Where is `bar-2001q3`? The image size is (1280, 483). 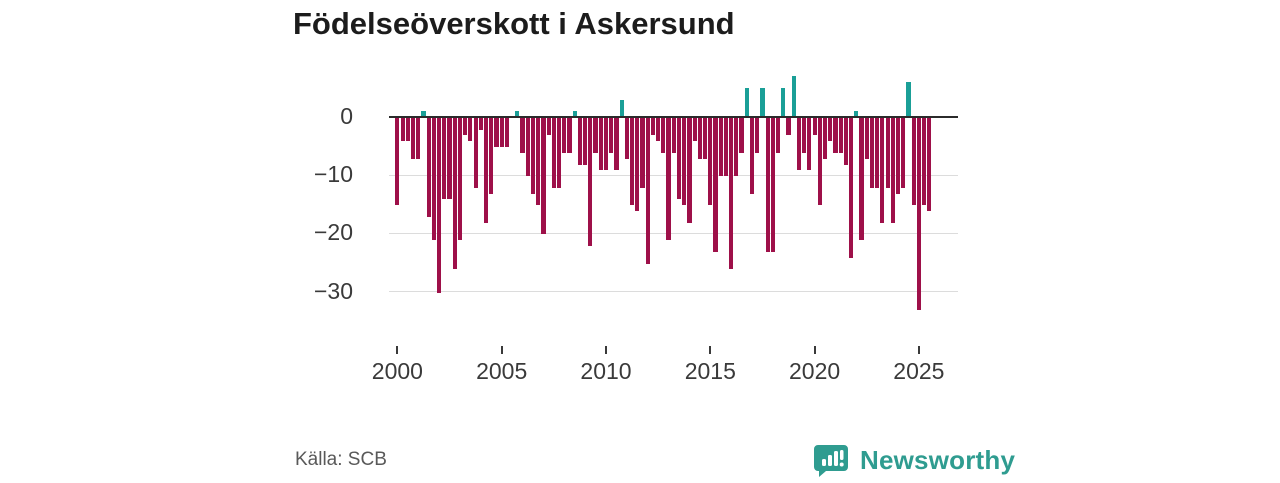
bar-2001q3 is located at coordinates (428, 167).